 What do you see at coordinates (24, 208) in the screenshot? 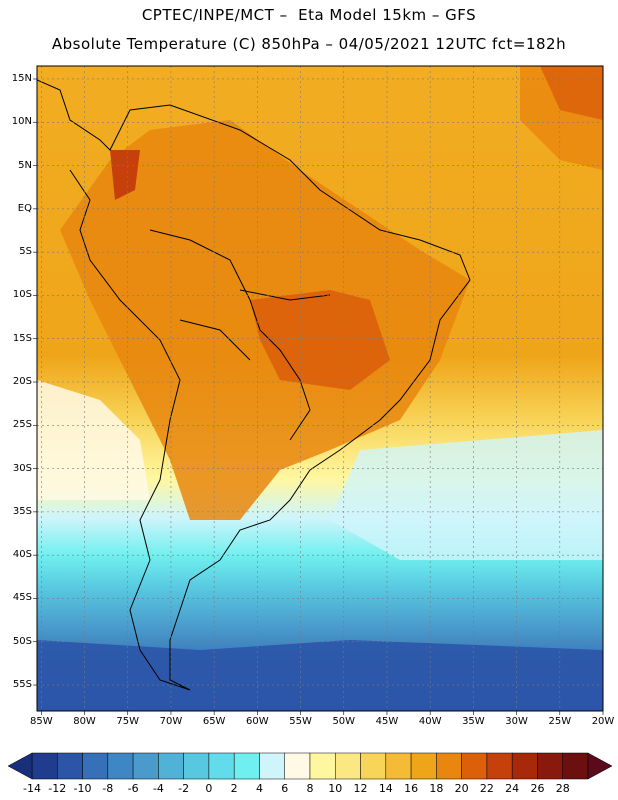
I see `lat-label: EQ` at bounding box center [24, 208].